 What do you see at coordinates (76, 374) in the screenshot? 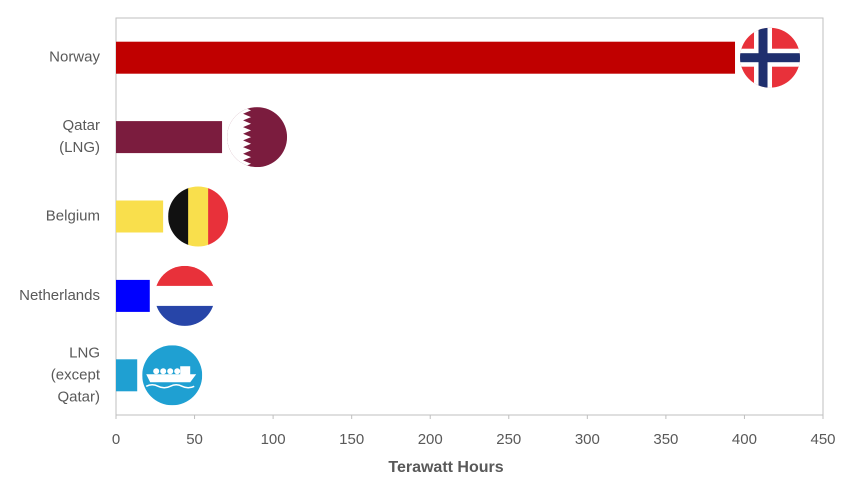
I see `y-tick-label: LNG (except Qatar)` at bounding box center [76, 374].